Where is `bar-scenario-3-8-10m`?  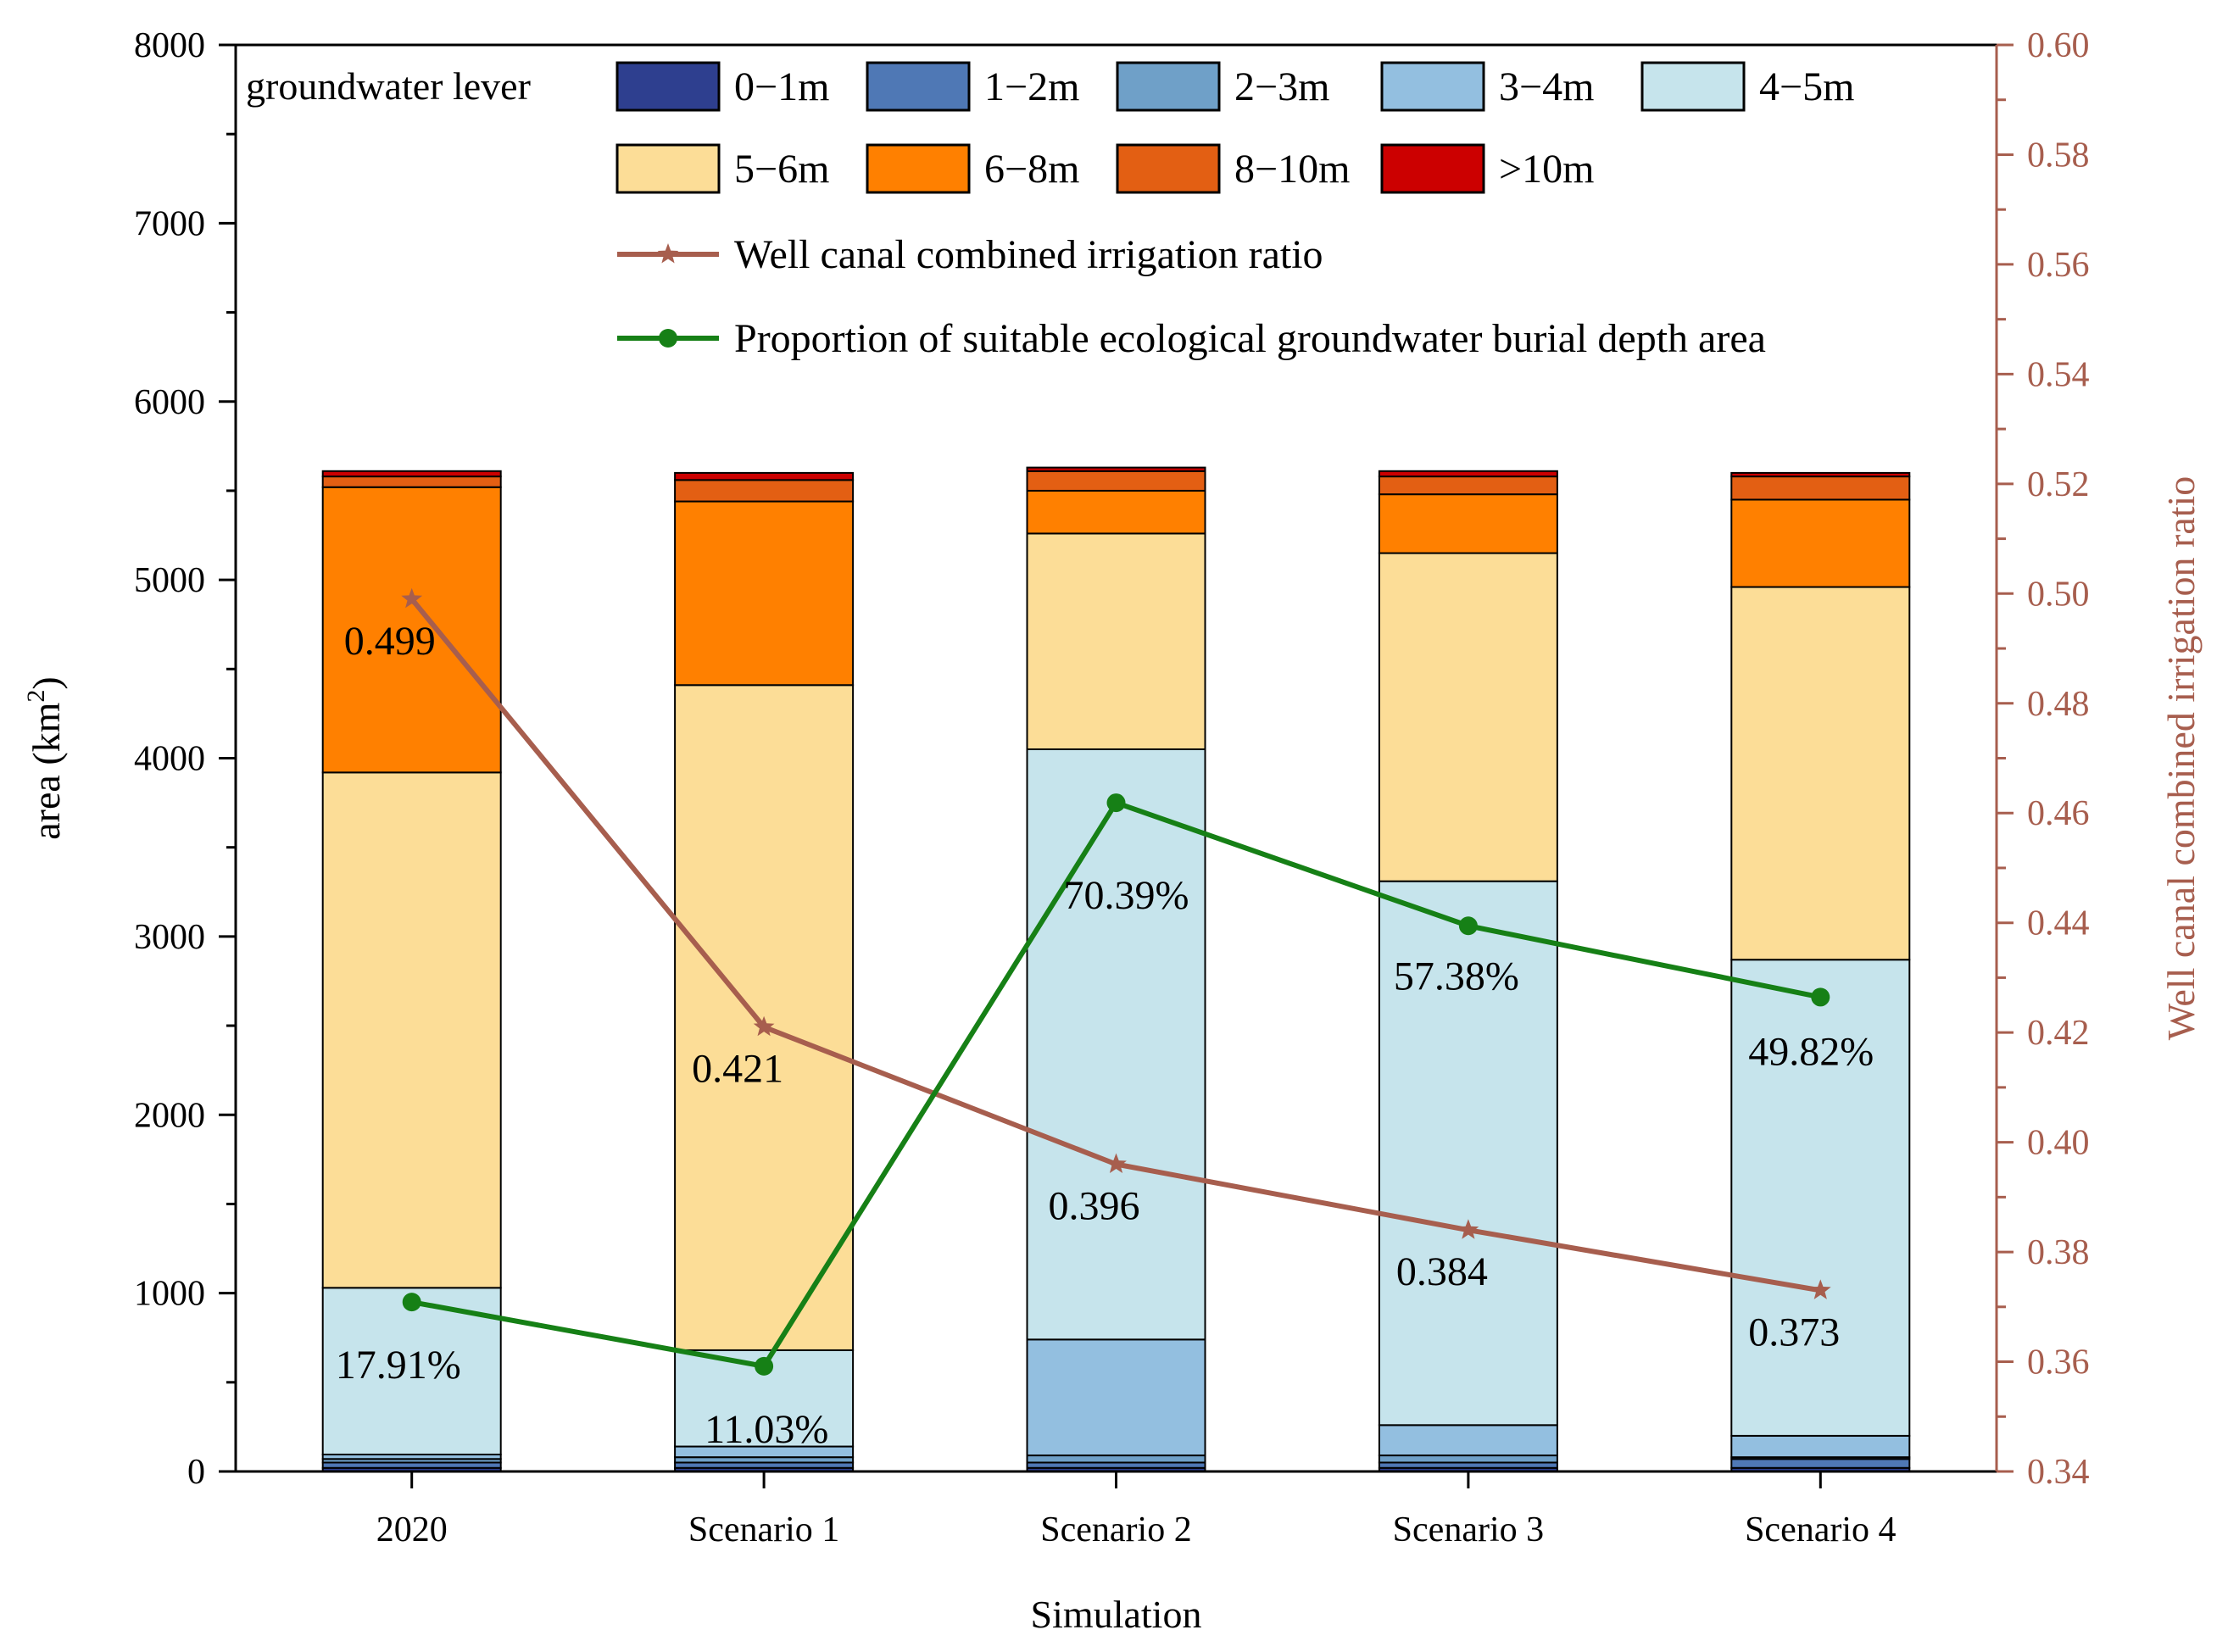 bar-scenario-3-8-10m is located at coordinates (1468, 486).